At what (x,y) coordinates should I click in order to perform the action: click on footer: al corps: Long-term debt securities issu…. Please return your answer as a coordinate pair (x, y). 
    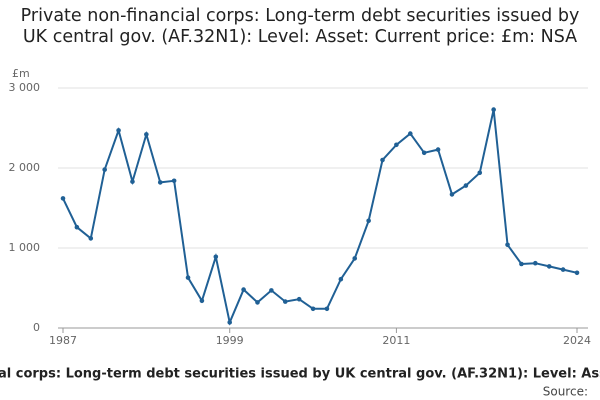
    Looking at the image, I should click on (300, 374).